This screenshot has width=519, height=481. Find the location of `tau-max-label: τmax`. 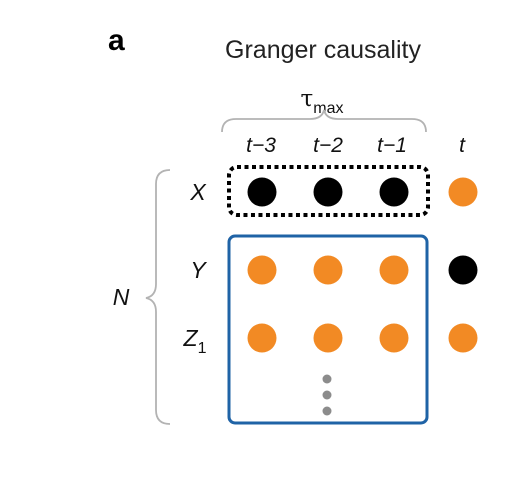

tau-max-label: τmax is located at coordinates (322, 101).